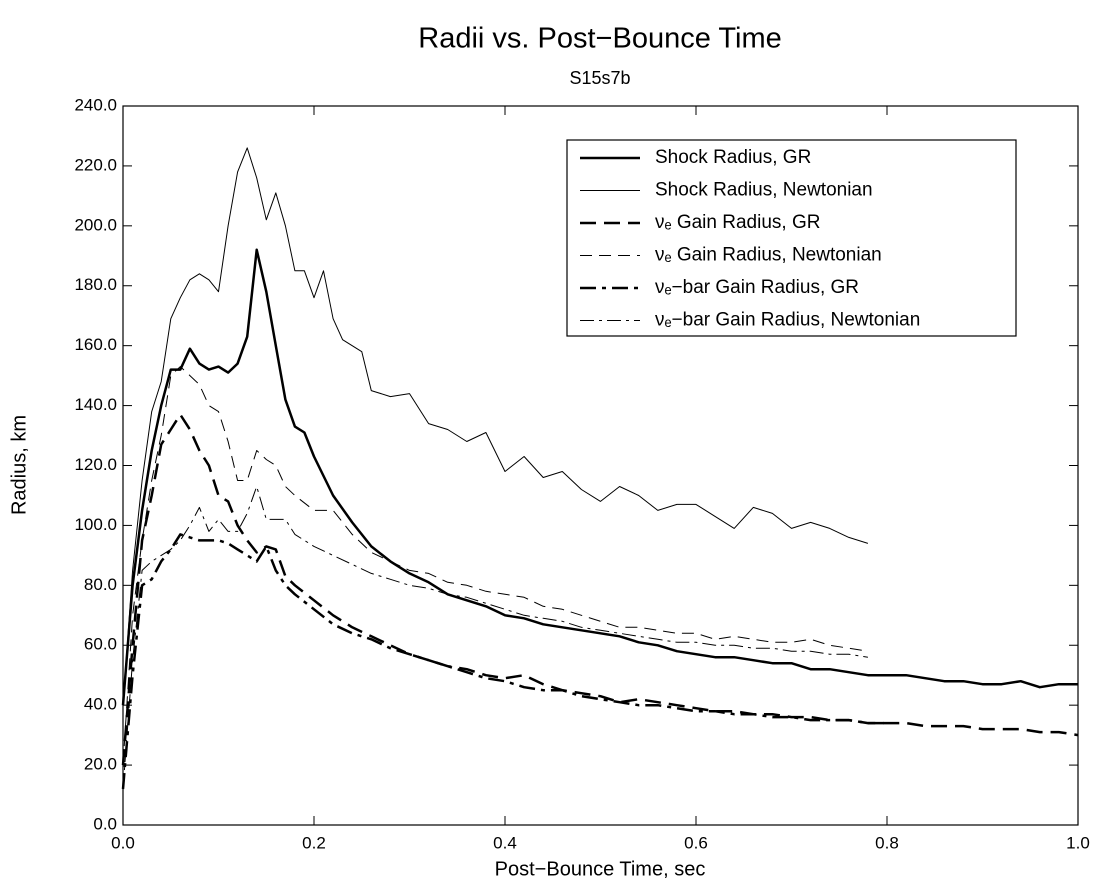 This screenshot has width=1102, height=884. I want to click on y-axis-label: Radius, km, so click(19, 465).